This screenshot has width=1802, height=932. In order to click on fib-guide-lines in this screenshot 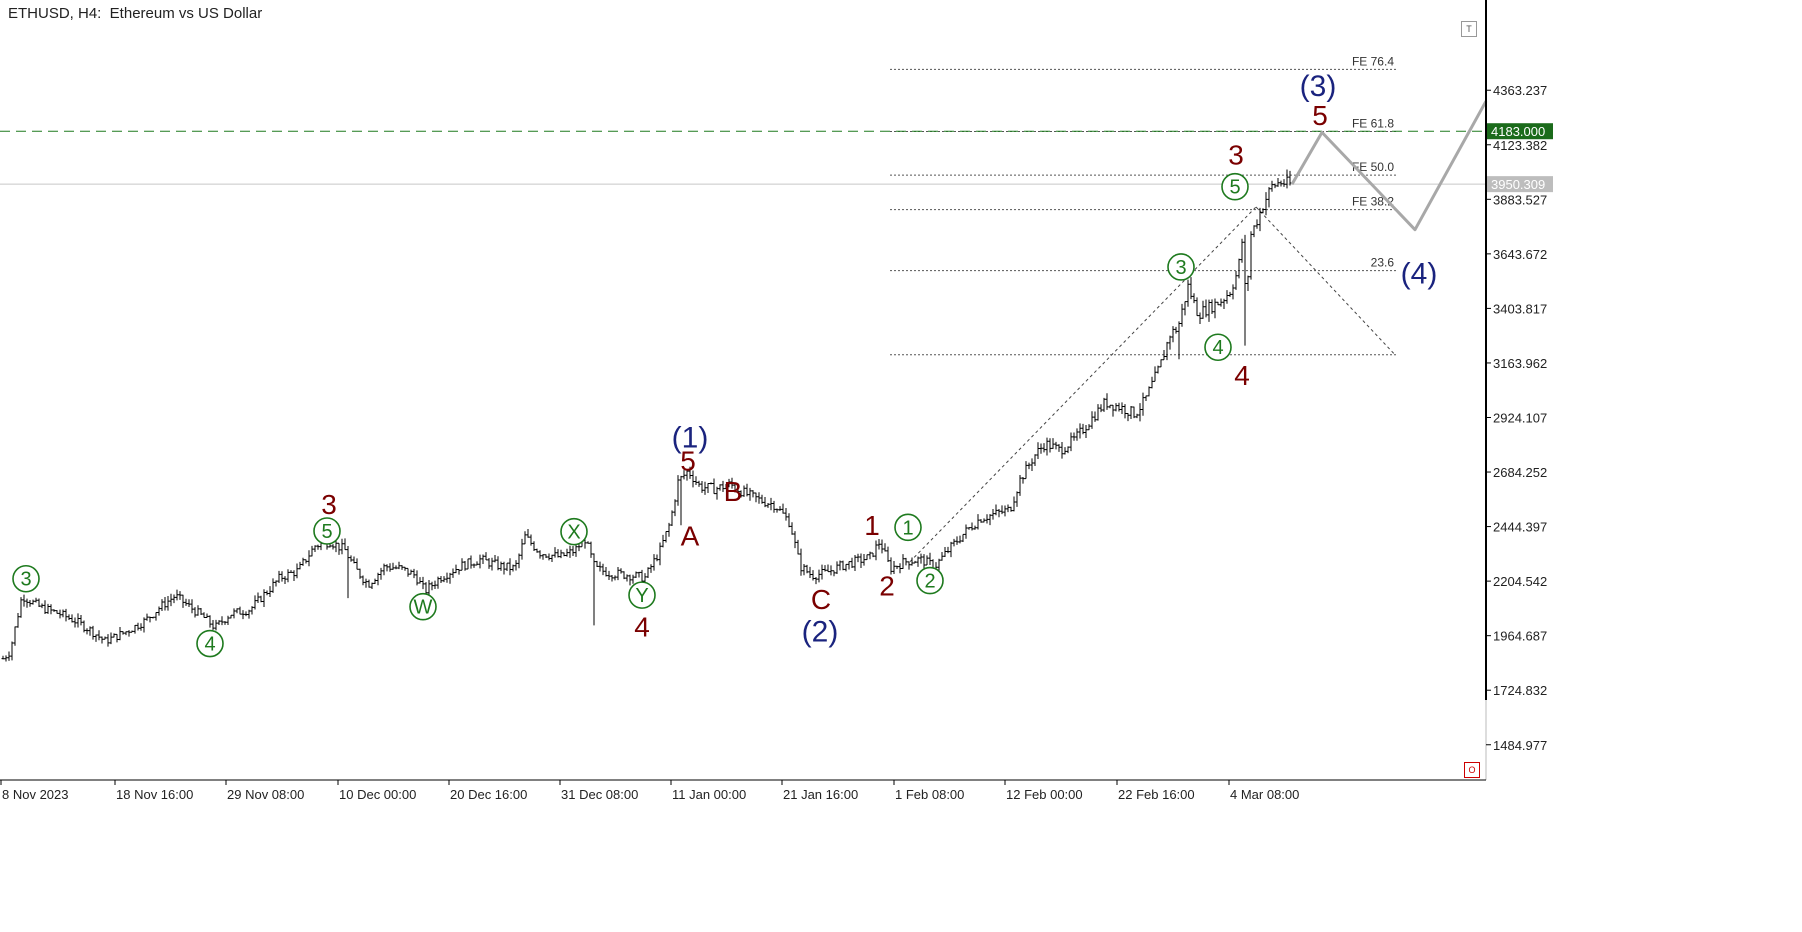, I will do `click(1152, 384)`.